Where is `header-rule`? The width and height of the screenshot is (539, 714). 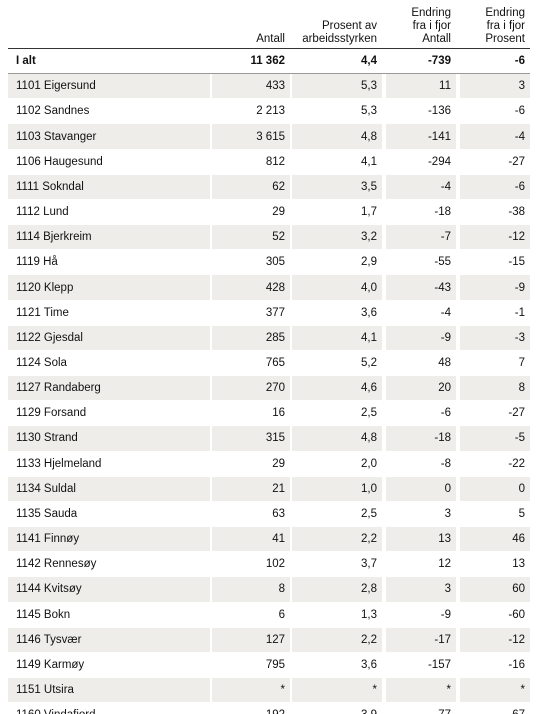 header-rule is located at coordinates (269, 48).